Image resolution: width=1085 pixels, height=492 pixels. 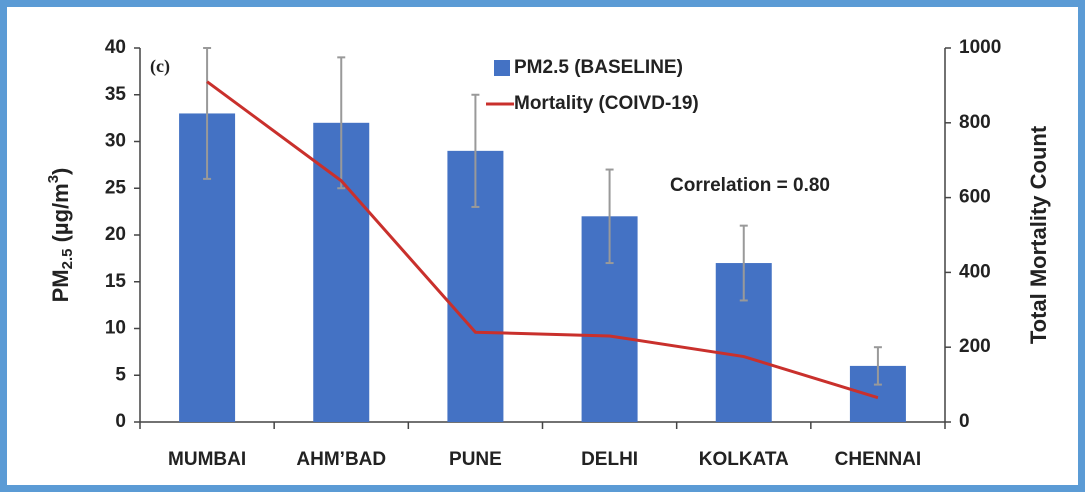 I want to click on panel-label: (c), so click(x=160, y=66).